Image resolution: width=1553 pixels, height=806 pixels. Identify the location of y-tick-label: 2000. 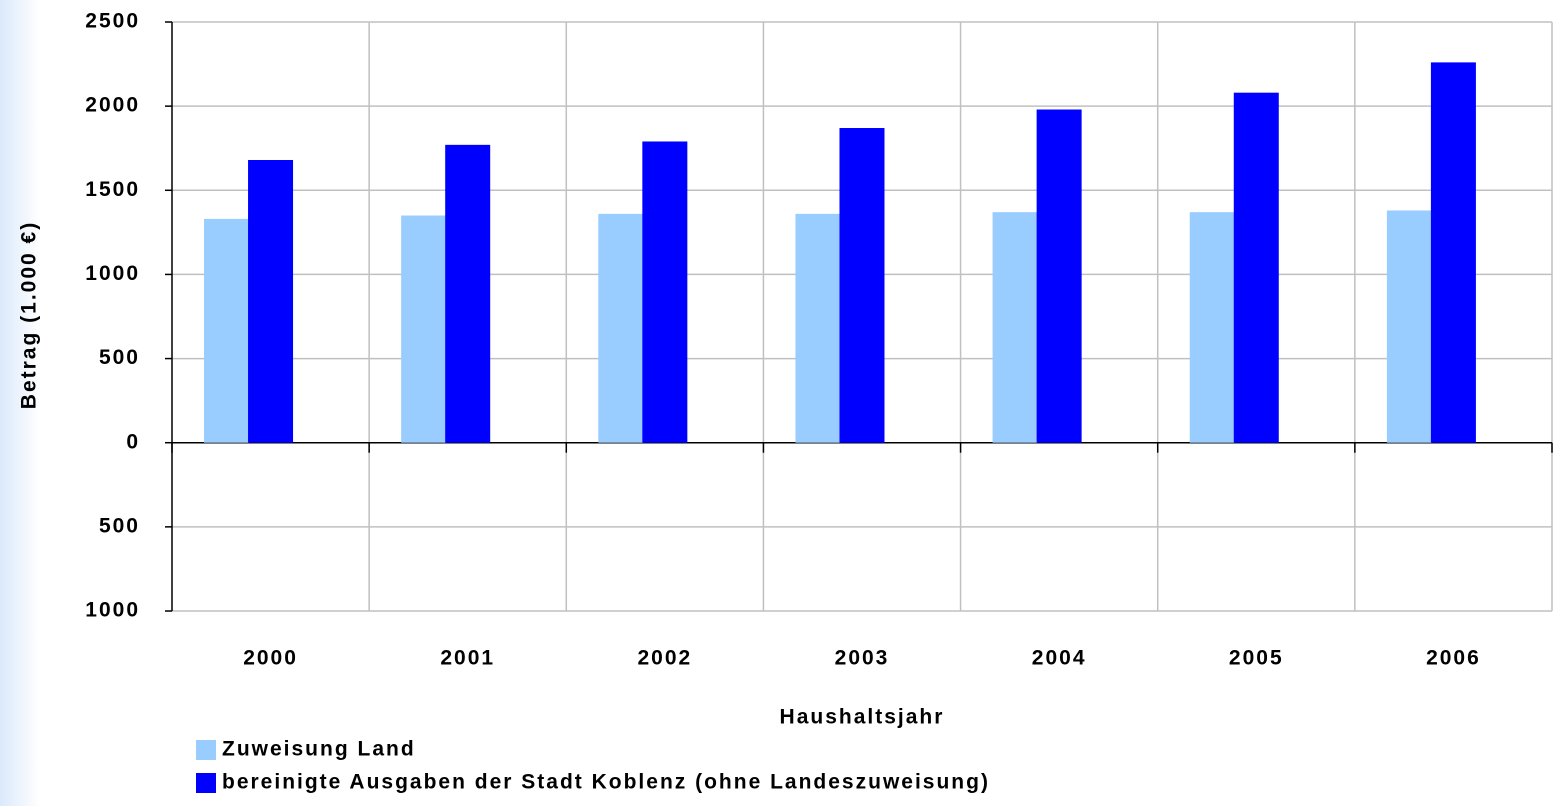
(112, 105).